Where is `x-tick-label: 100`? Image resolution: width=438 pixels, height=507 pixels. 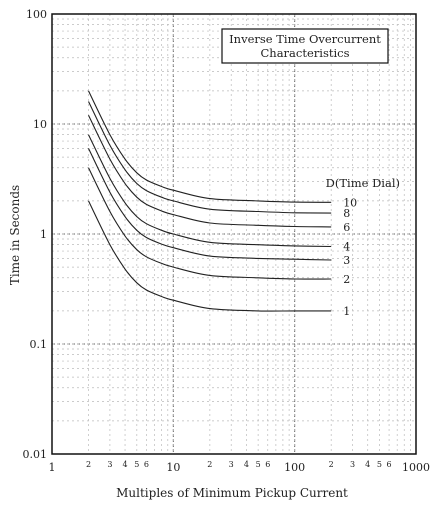
x-tick-label: 100 is located at coordinates (294, 467).